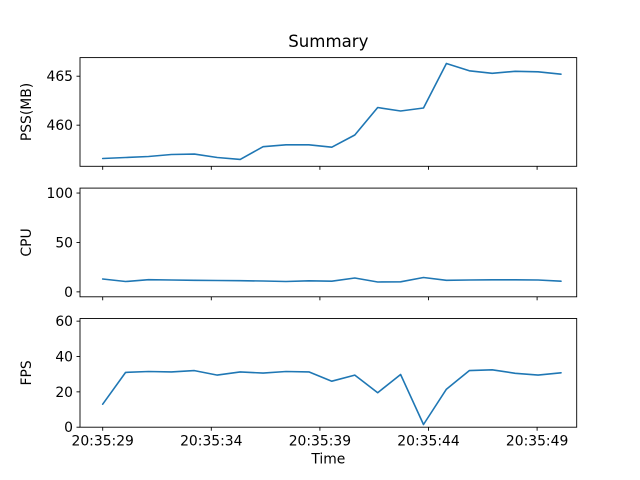 This screenshot has height=480, width=640. What do you see at coordinates (64, 393) in the screenshot?
I see `y-tick-label: 20` at bounding box center [64, 393].